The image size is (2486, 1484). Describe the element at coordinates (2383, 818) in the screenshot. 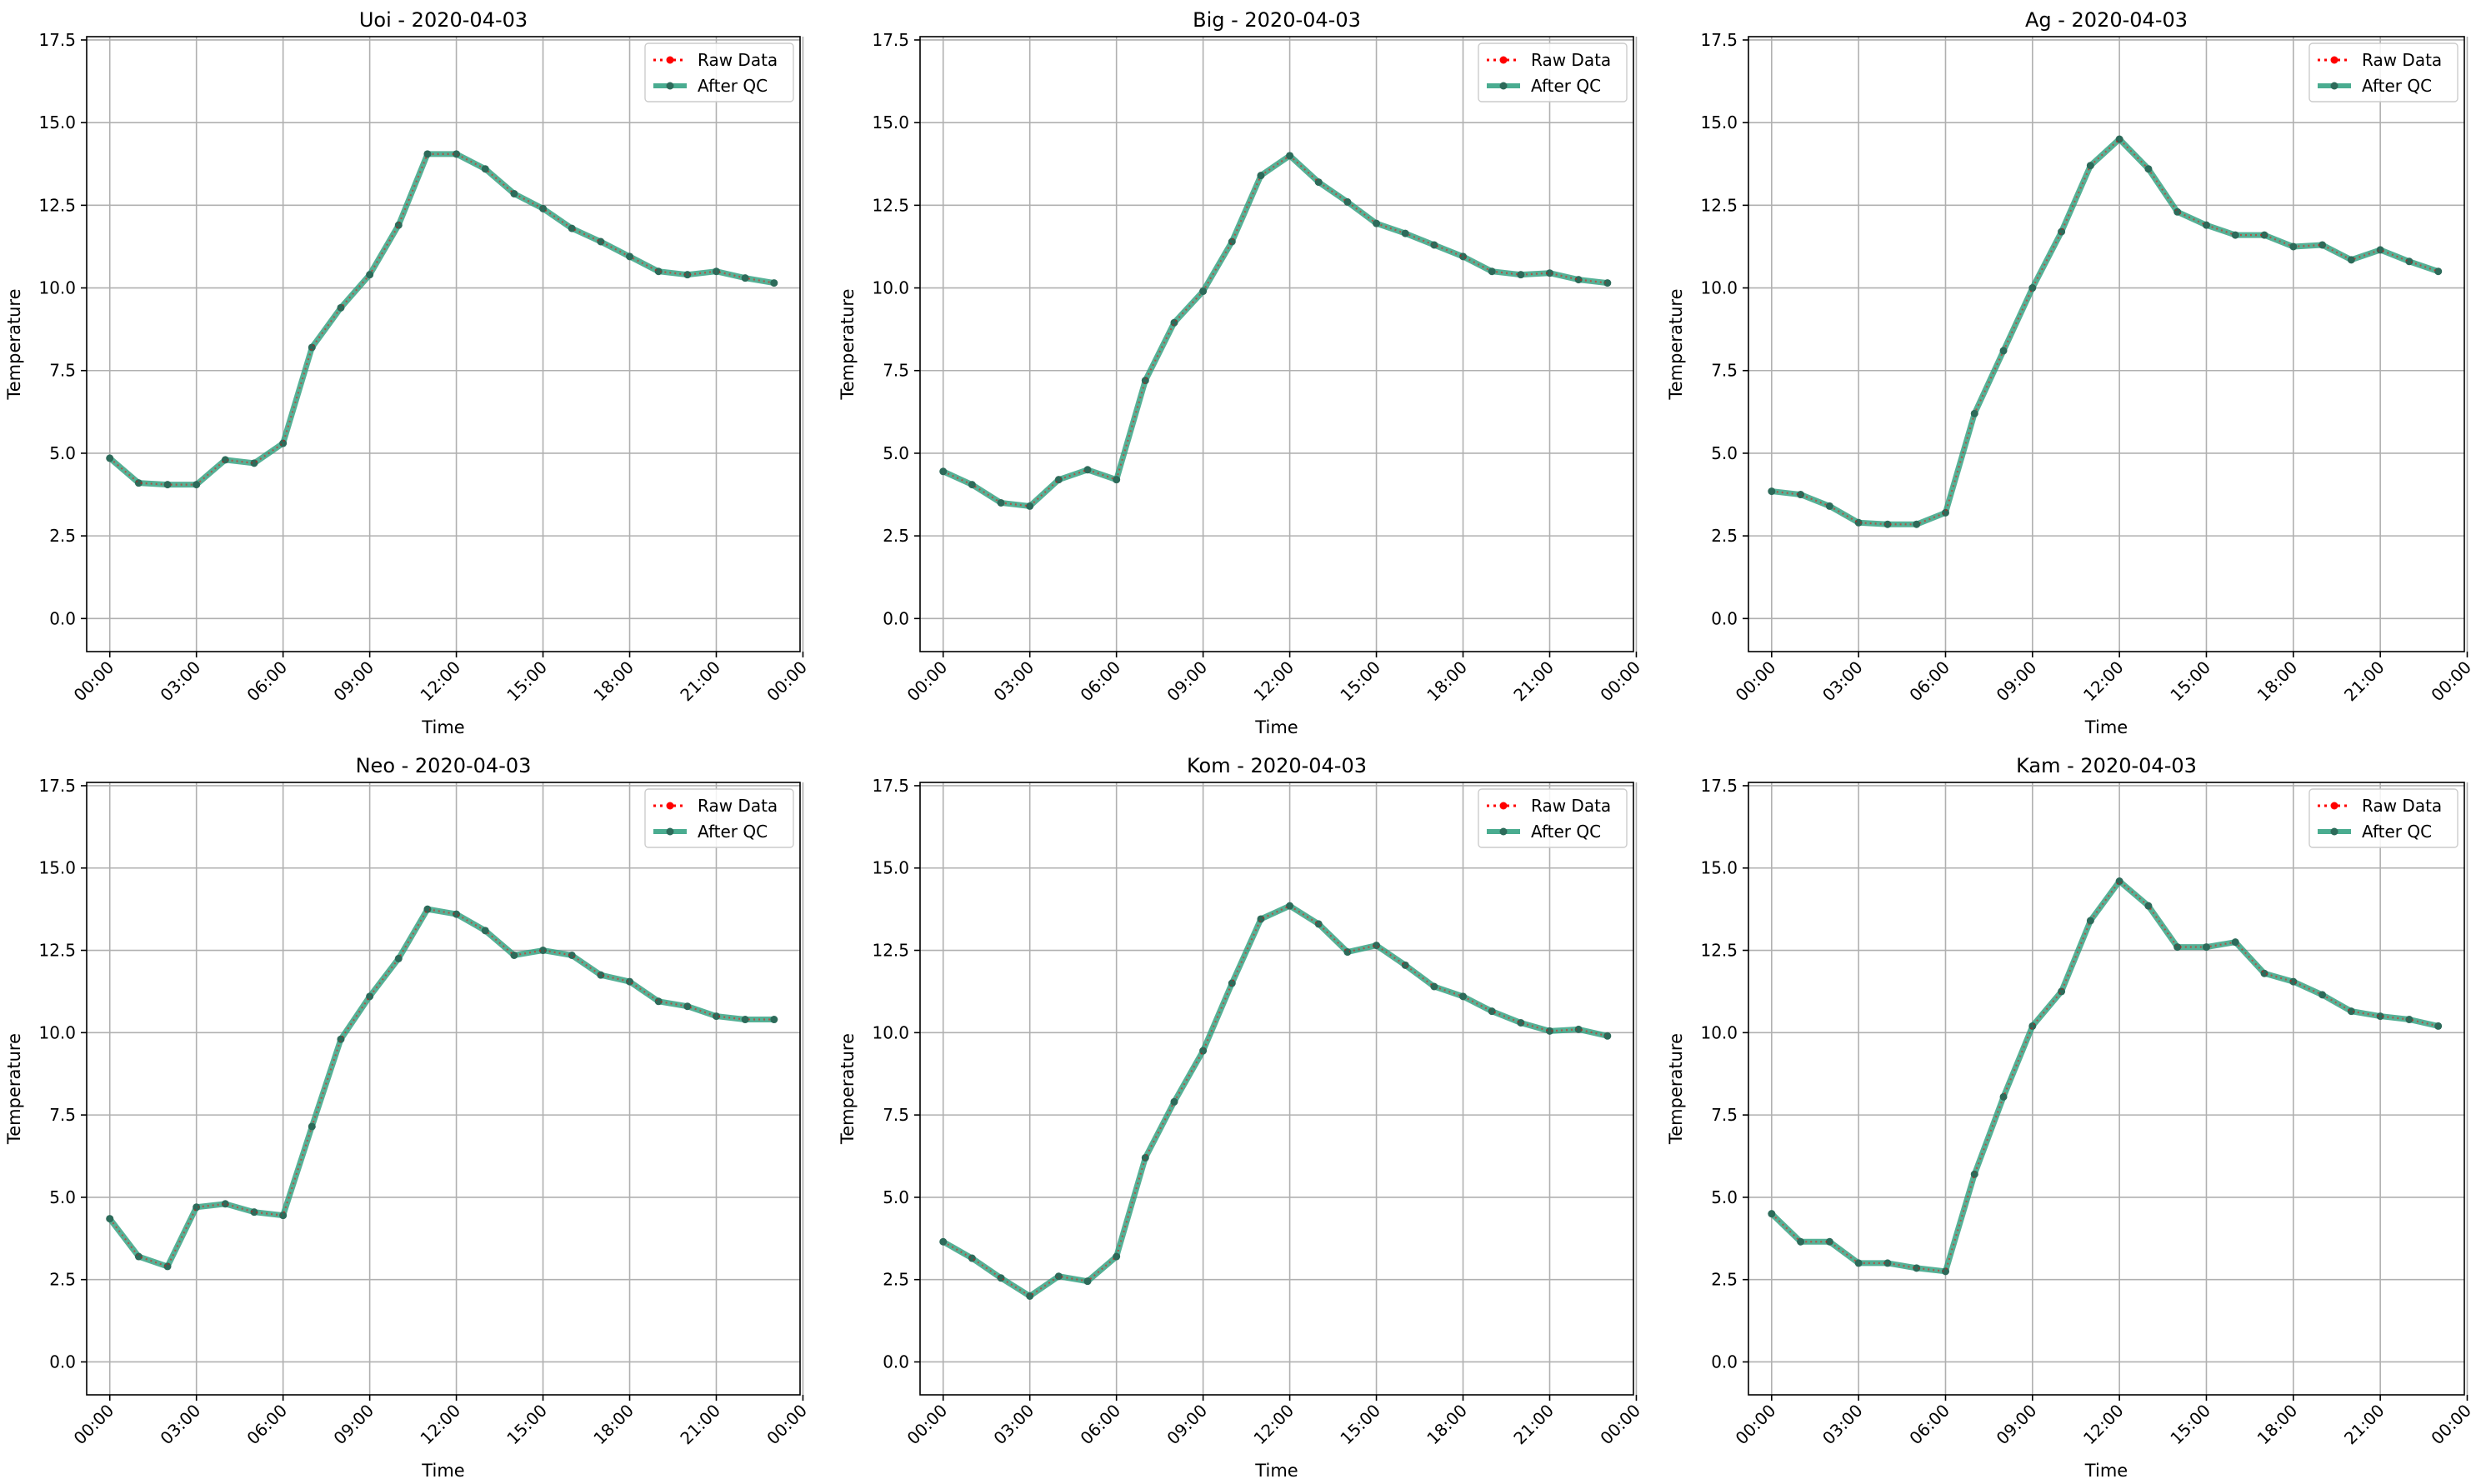

I see `legend: Raw Data After QC` at that location.